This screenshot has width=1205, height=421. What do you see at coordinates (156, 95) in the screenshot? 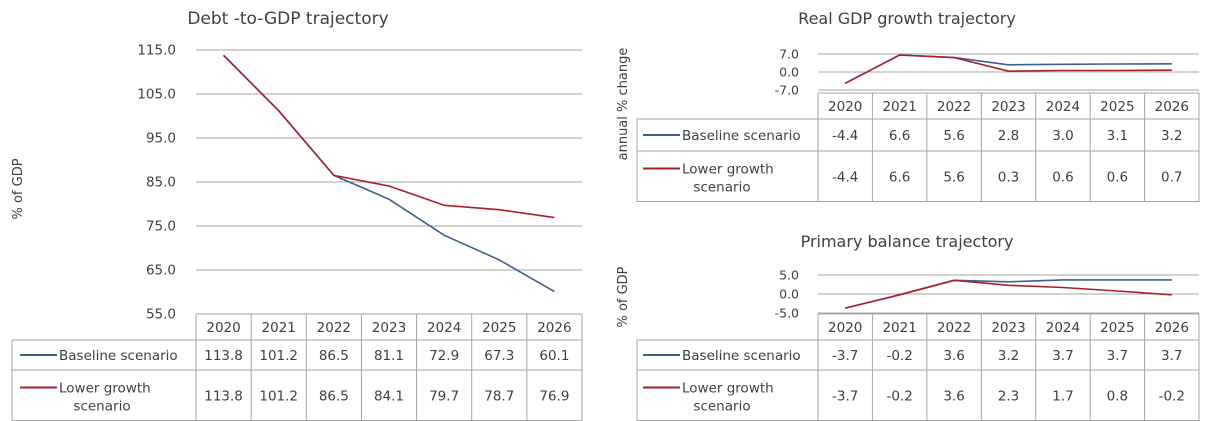
I see `debt-y-tick-label: 105.0` at bounding box center [156, 95].